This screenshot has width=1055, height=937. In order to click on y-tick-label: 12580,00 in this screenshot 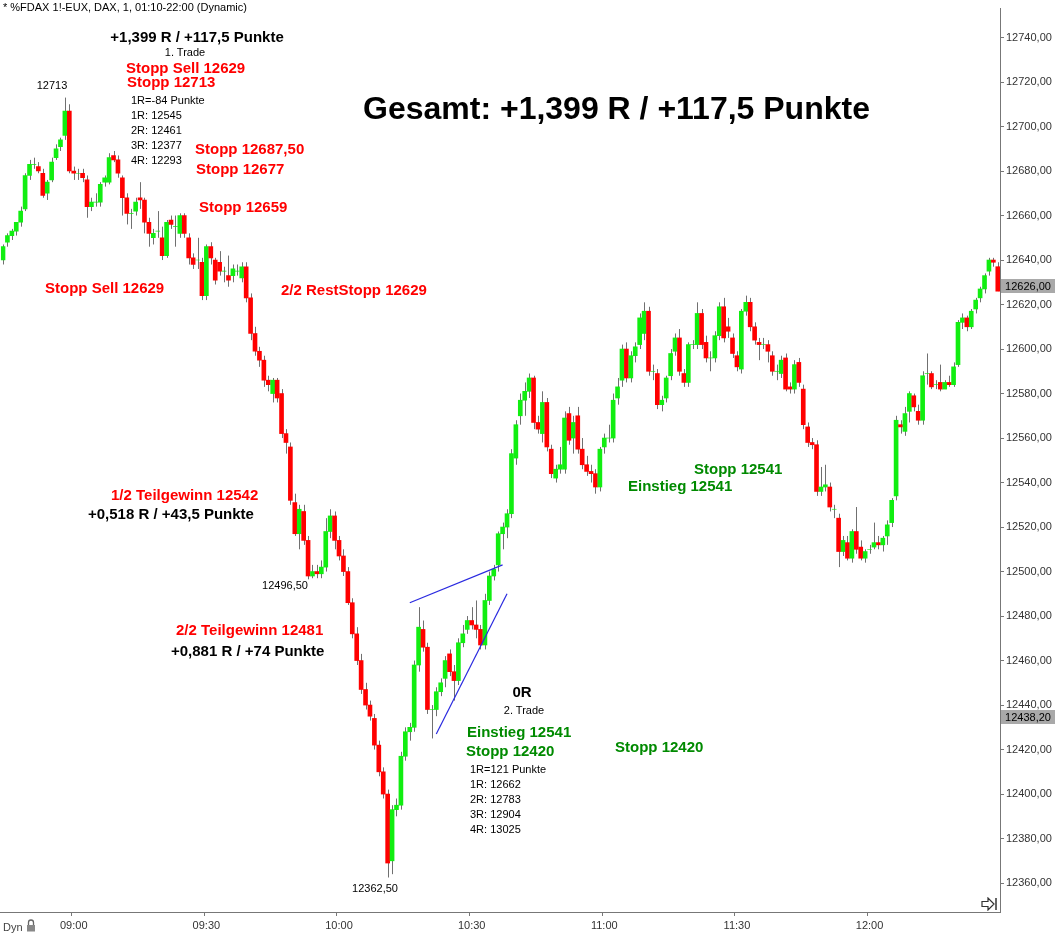, I will do `click(1029, 392)`.